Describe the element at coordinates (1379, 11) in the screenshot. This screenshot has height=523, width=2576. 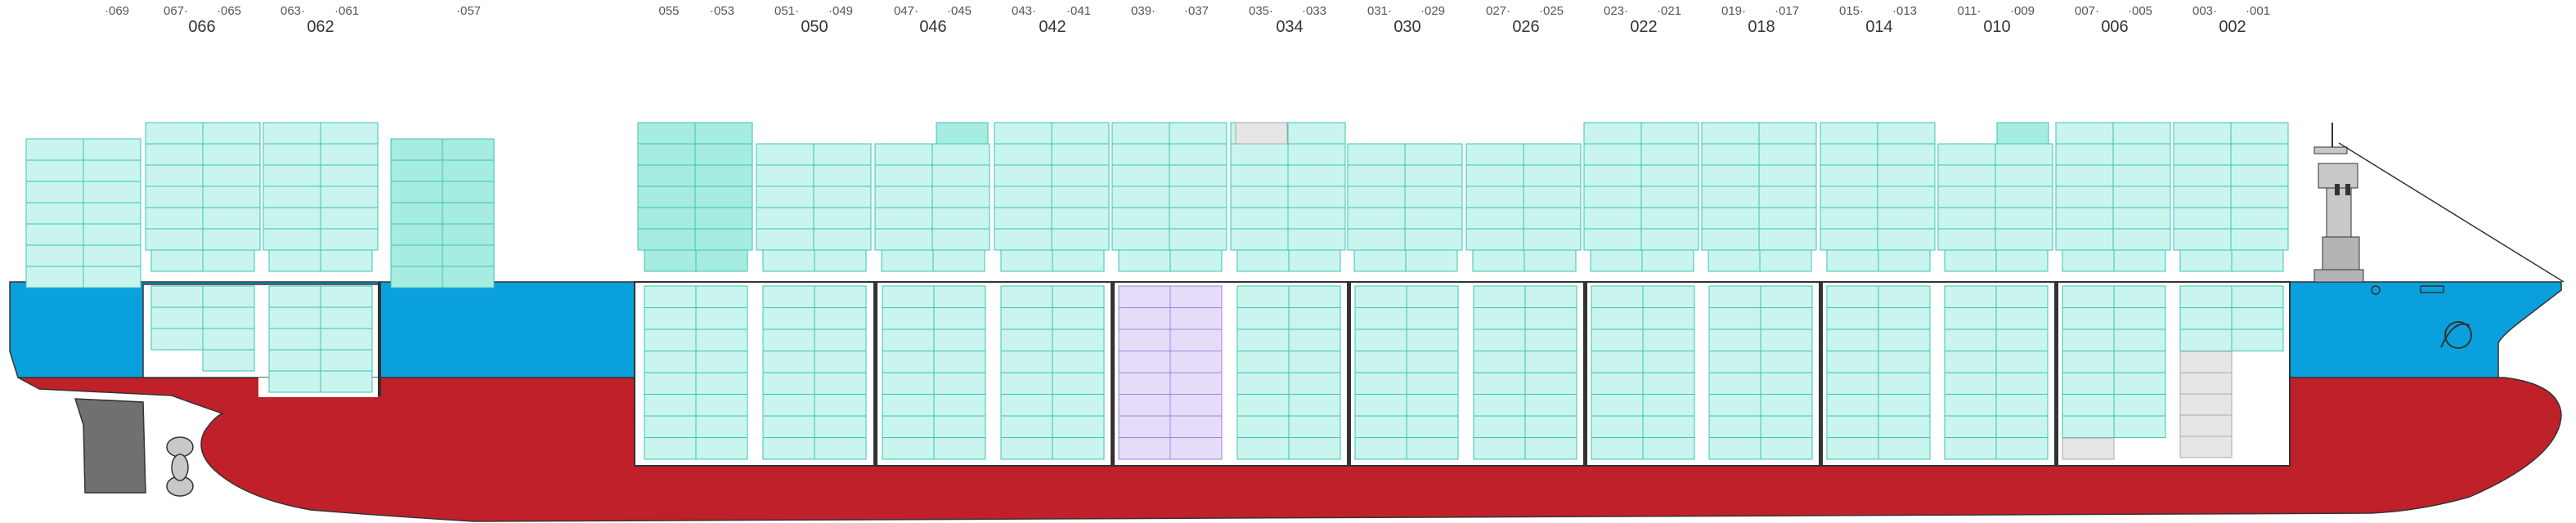
I see `bay-label: 031·` at that location.